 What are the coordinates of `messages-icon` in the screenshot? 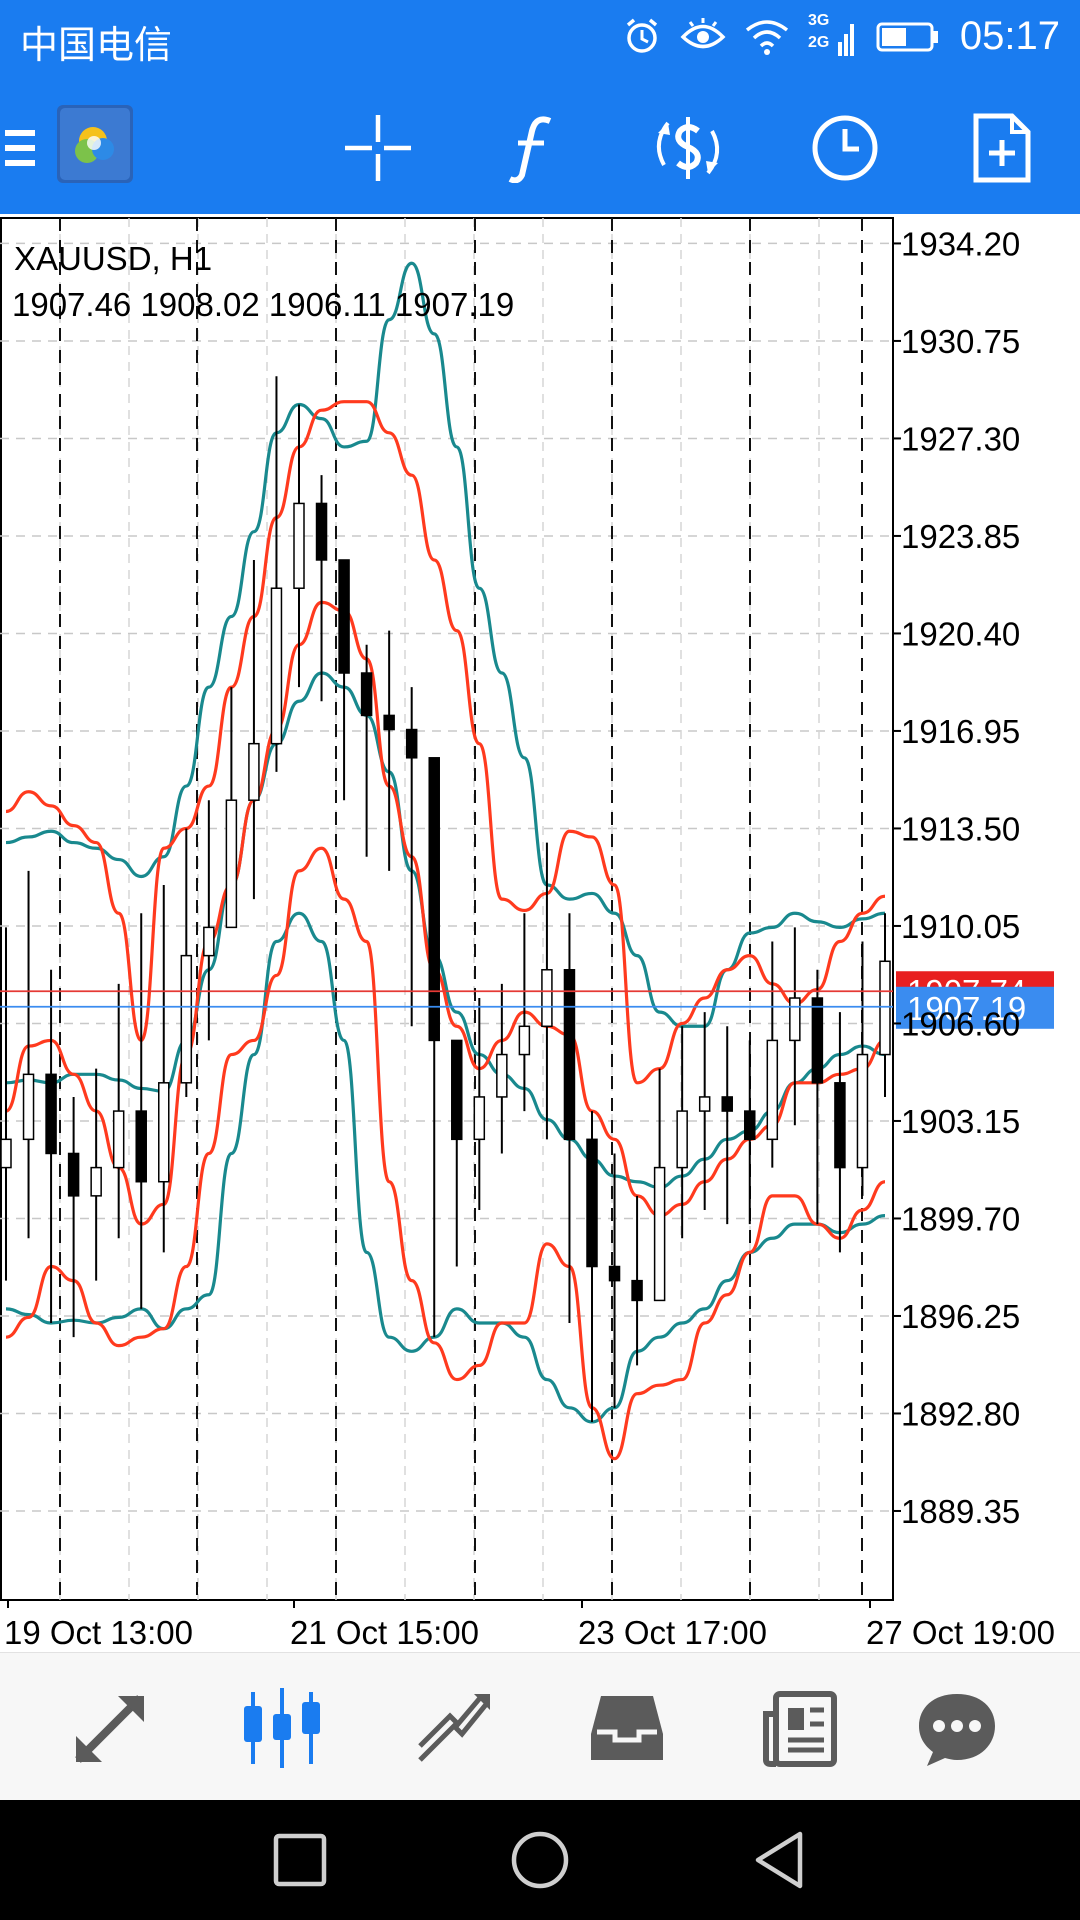 It's located at (957, 1730).